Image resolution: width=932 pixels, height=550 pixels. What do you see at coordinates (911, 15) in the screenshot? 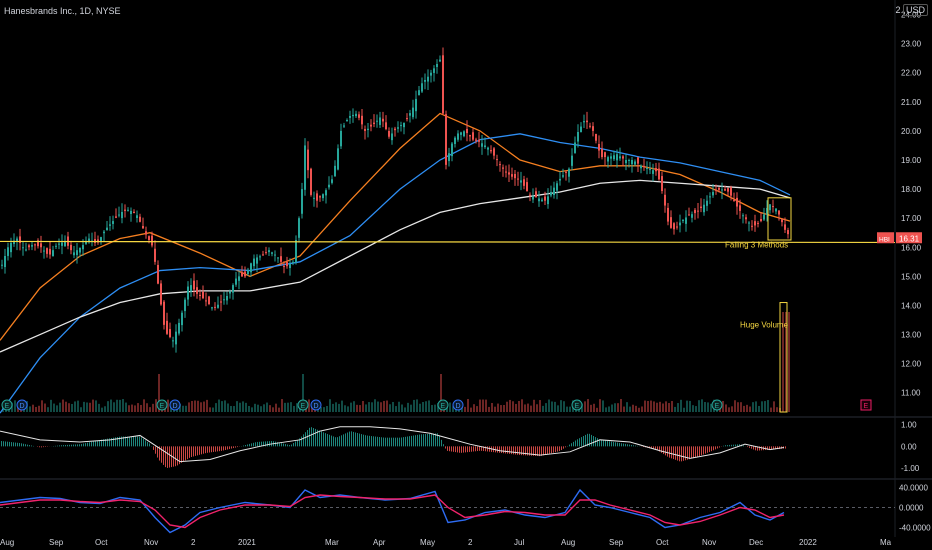
I see `price-tick-label: 24.00` at bounding box center [911, 15].